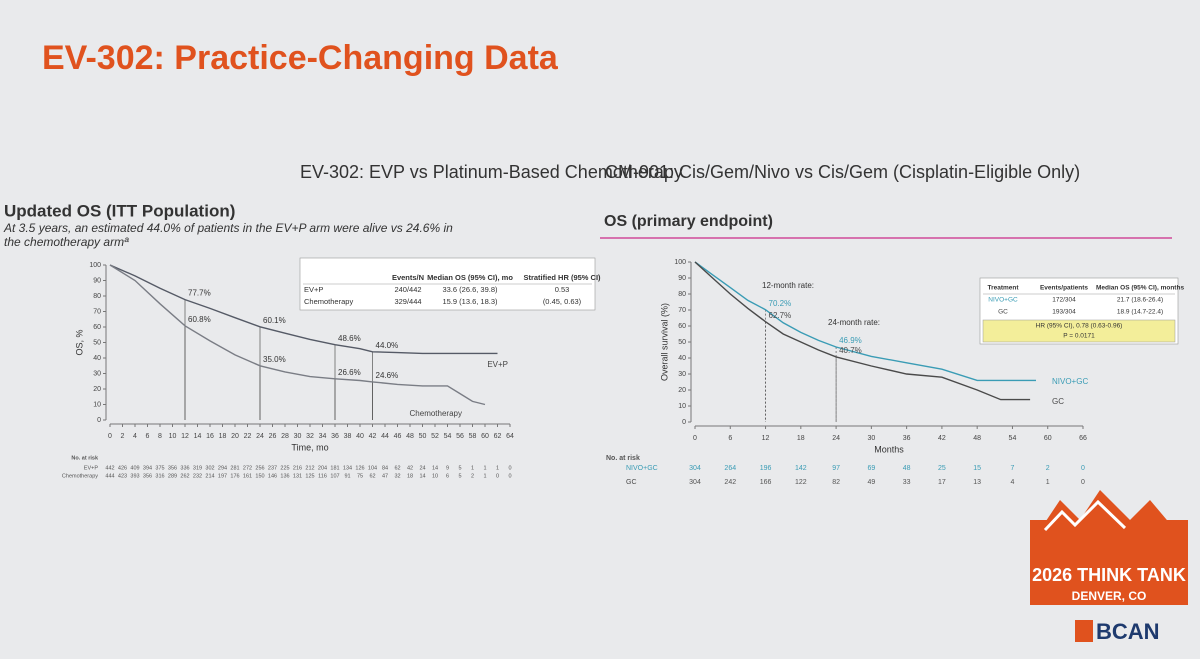 The width and height of the screenshot is (1200, 659). Describe the element at coordinates (836, 482) in the screenshot. I see `risk-count: 82` at that location.